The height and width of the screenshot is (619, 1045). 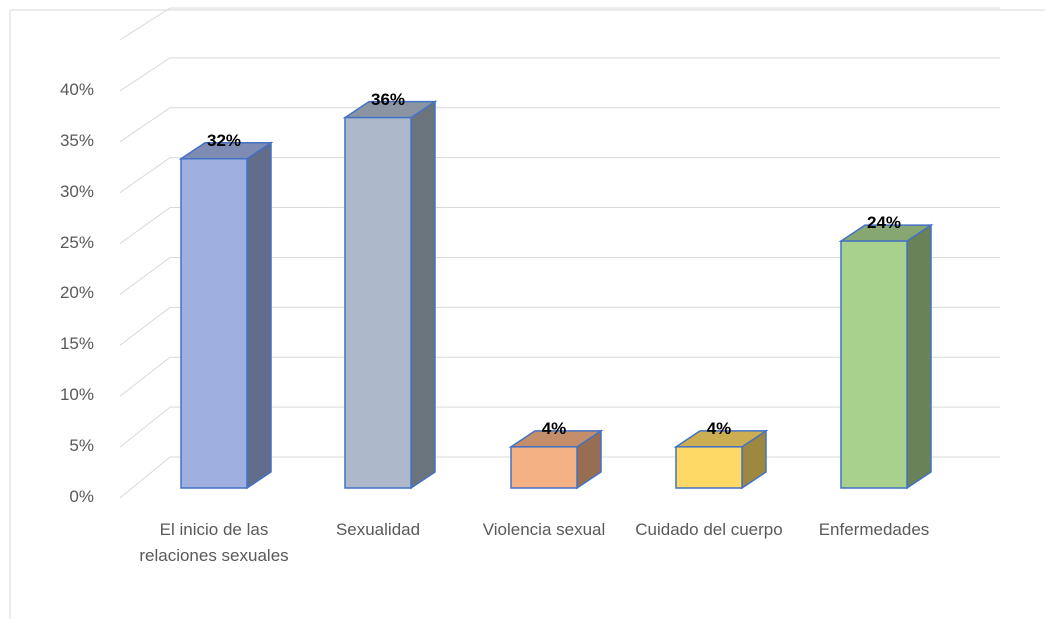 What do you see at coordinates (544, 529) in the screenshot?
I see `x-tick-label: Violencia sexual` at bounding box center [544, 529].